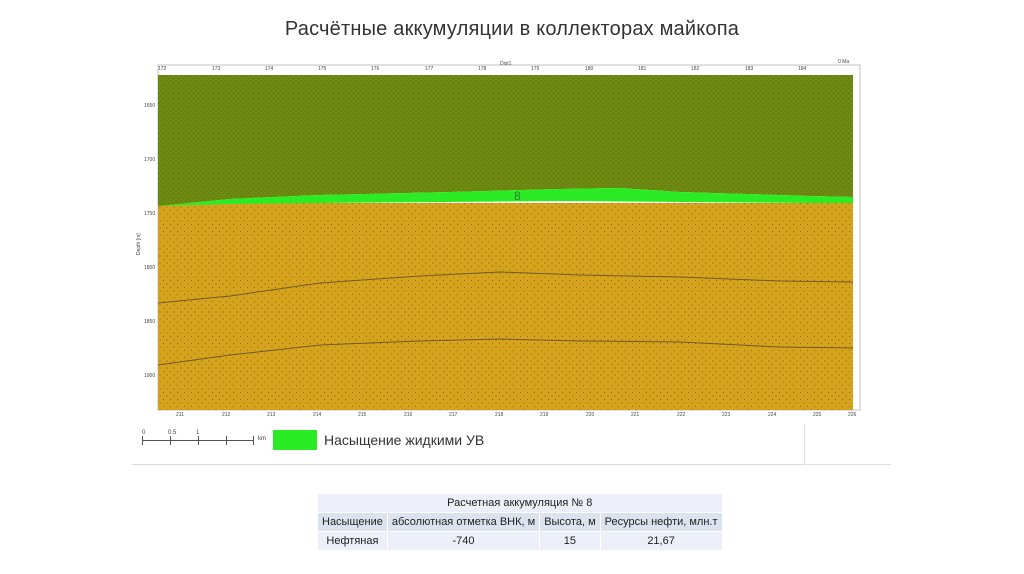 The height and width of the screenshot is (574, 1024). What do you see at coordinates (149, 106) in the screenshot?
I see `depth-tick-label: 1650` at bounding box center [149, 106].